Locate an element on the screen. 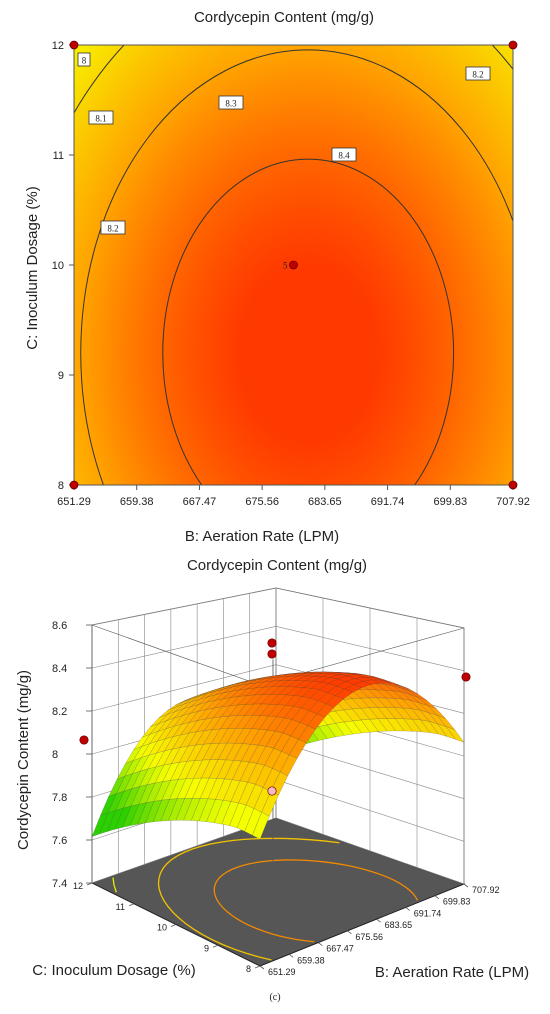 The width and height of the screenshot is (550, 1014). z-tick-label: 8.2 is located at coordinates (59, 712).